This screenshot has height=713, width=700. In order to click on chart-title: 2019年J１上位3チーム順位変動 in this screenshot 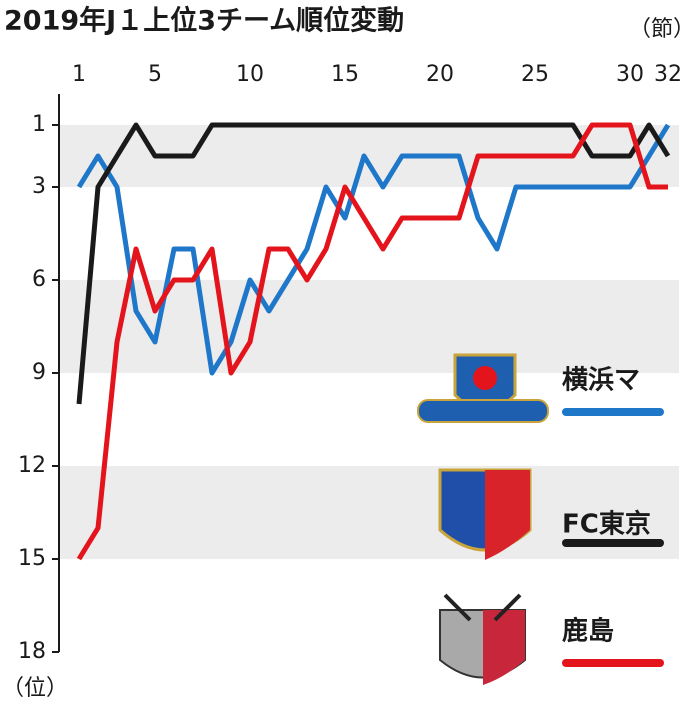, I will do `click(204, 21)`.